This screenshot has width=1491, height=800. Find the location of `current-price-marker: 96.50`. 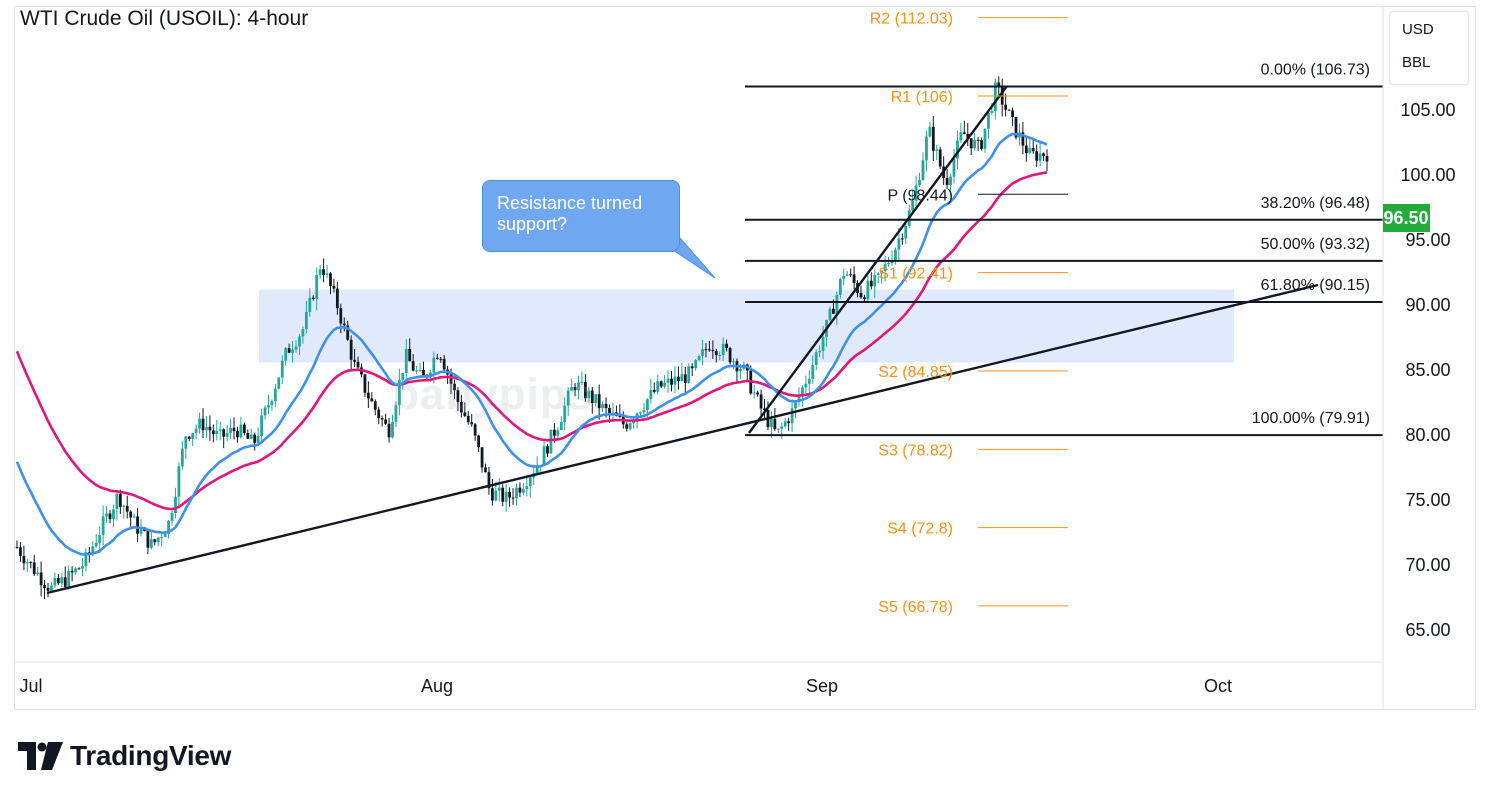

current-price-marker: 96.50 is located at coordinates (1406, 218).